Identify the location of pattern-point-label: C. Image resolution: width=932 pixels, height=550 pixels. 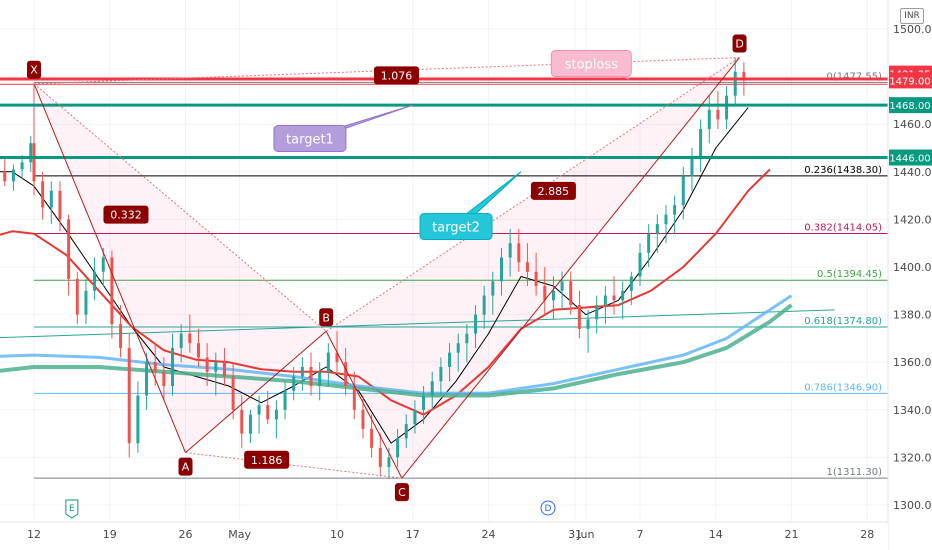
(402, 492).